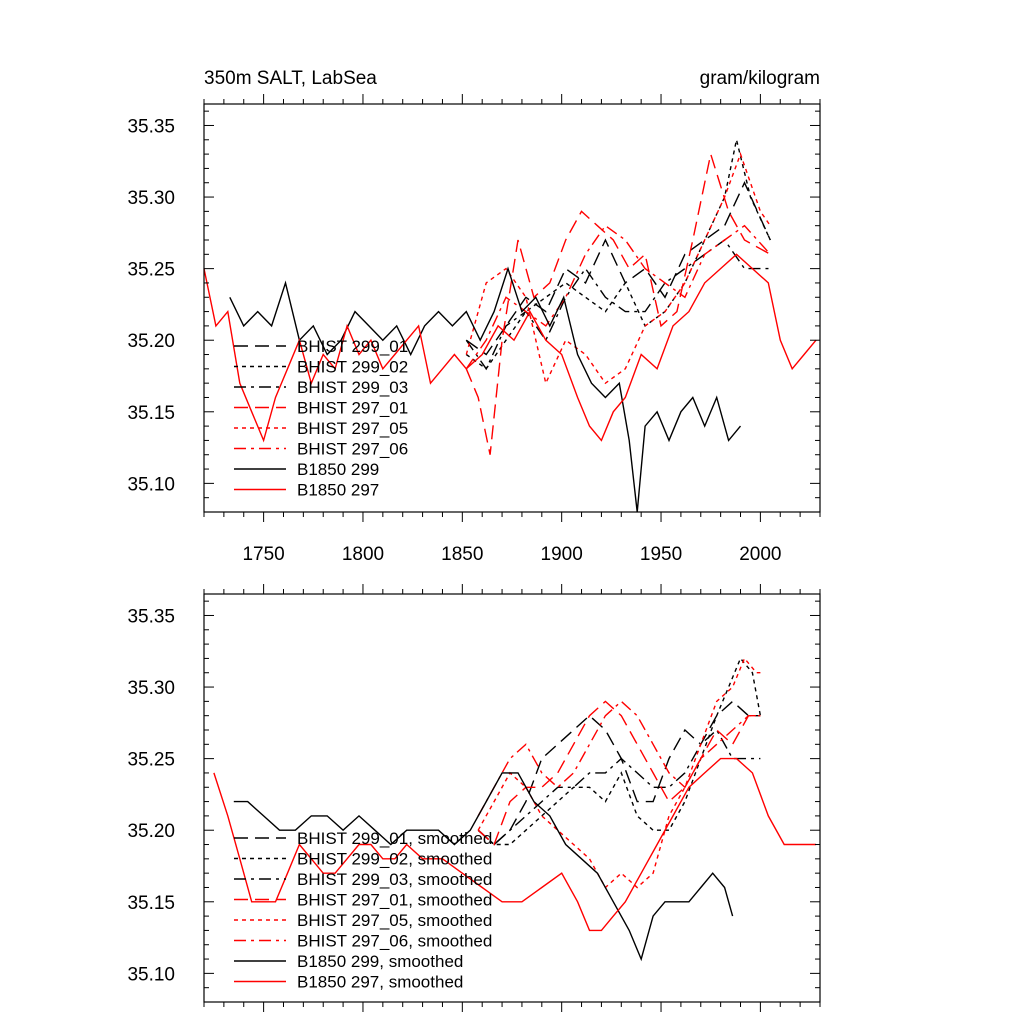 Image resolution: width=1024 pixels, height=1024 pixels. Describe the element at coordinates (661, 554) in the screenshot. I see `x-tick-label: 1950` at that location.